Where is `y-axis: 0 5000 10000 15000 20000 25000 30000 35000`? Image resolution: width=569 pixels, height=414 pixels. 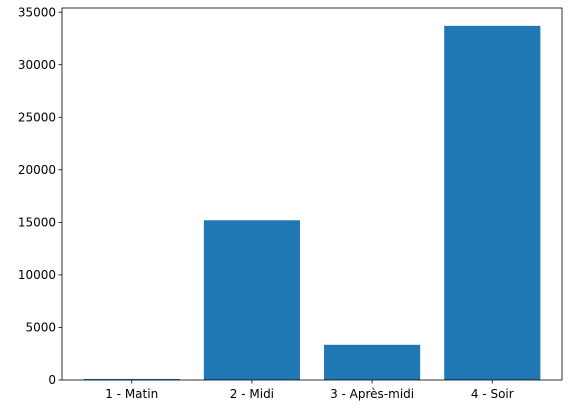 y-axis: 0 5000 10000 15000 20000 25000 30000 35000 is located at coordinates (40, 196).